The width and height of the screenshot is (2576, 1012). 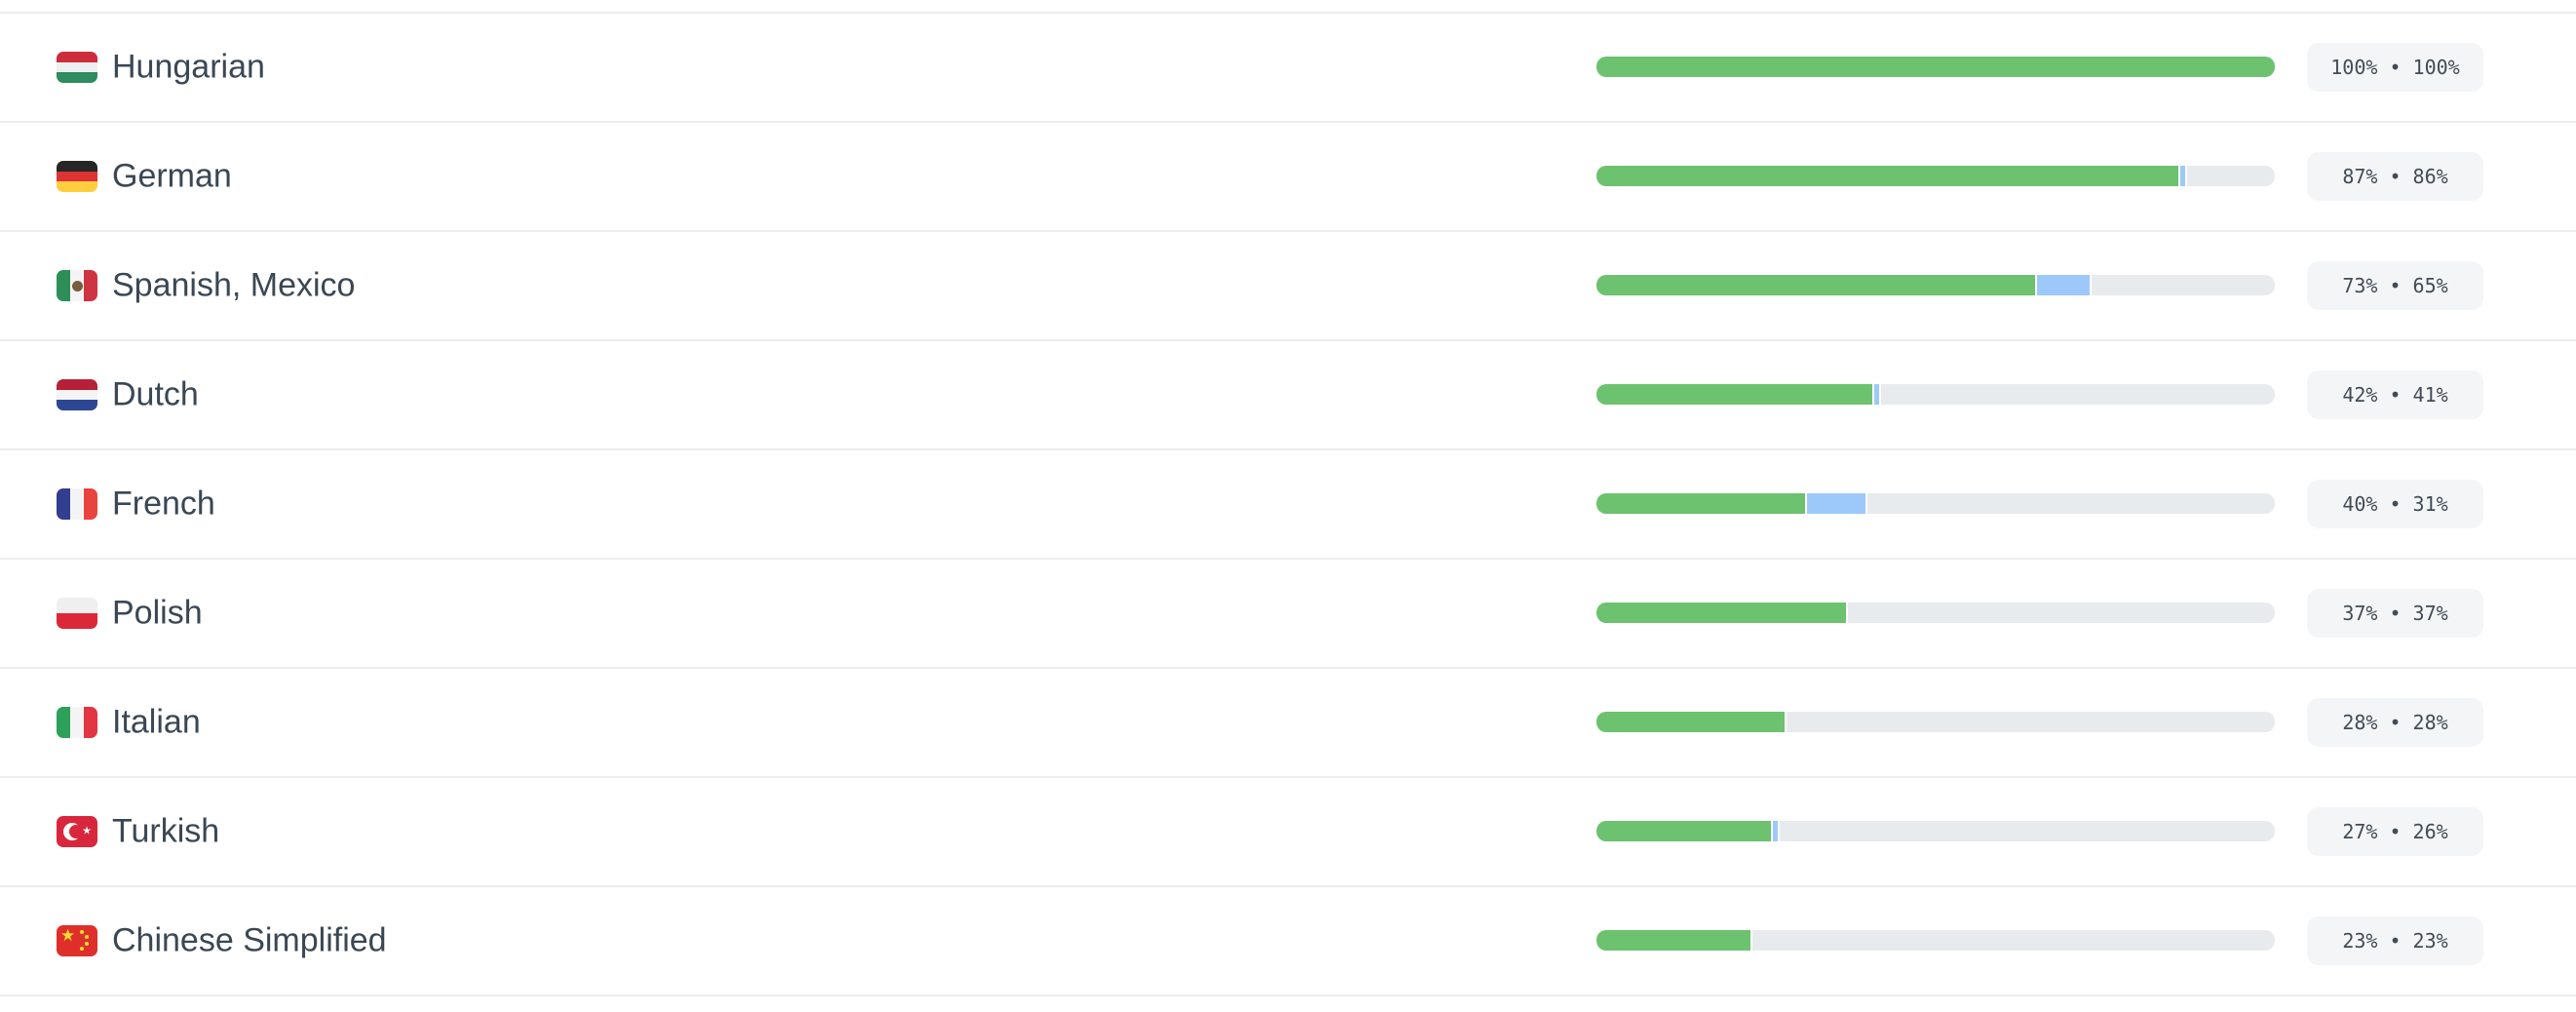 I want to click on mexico-flag, so click(x=77, y=286).